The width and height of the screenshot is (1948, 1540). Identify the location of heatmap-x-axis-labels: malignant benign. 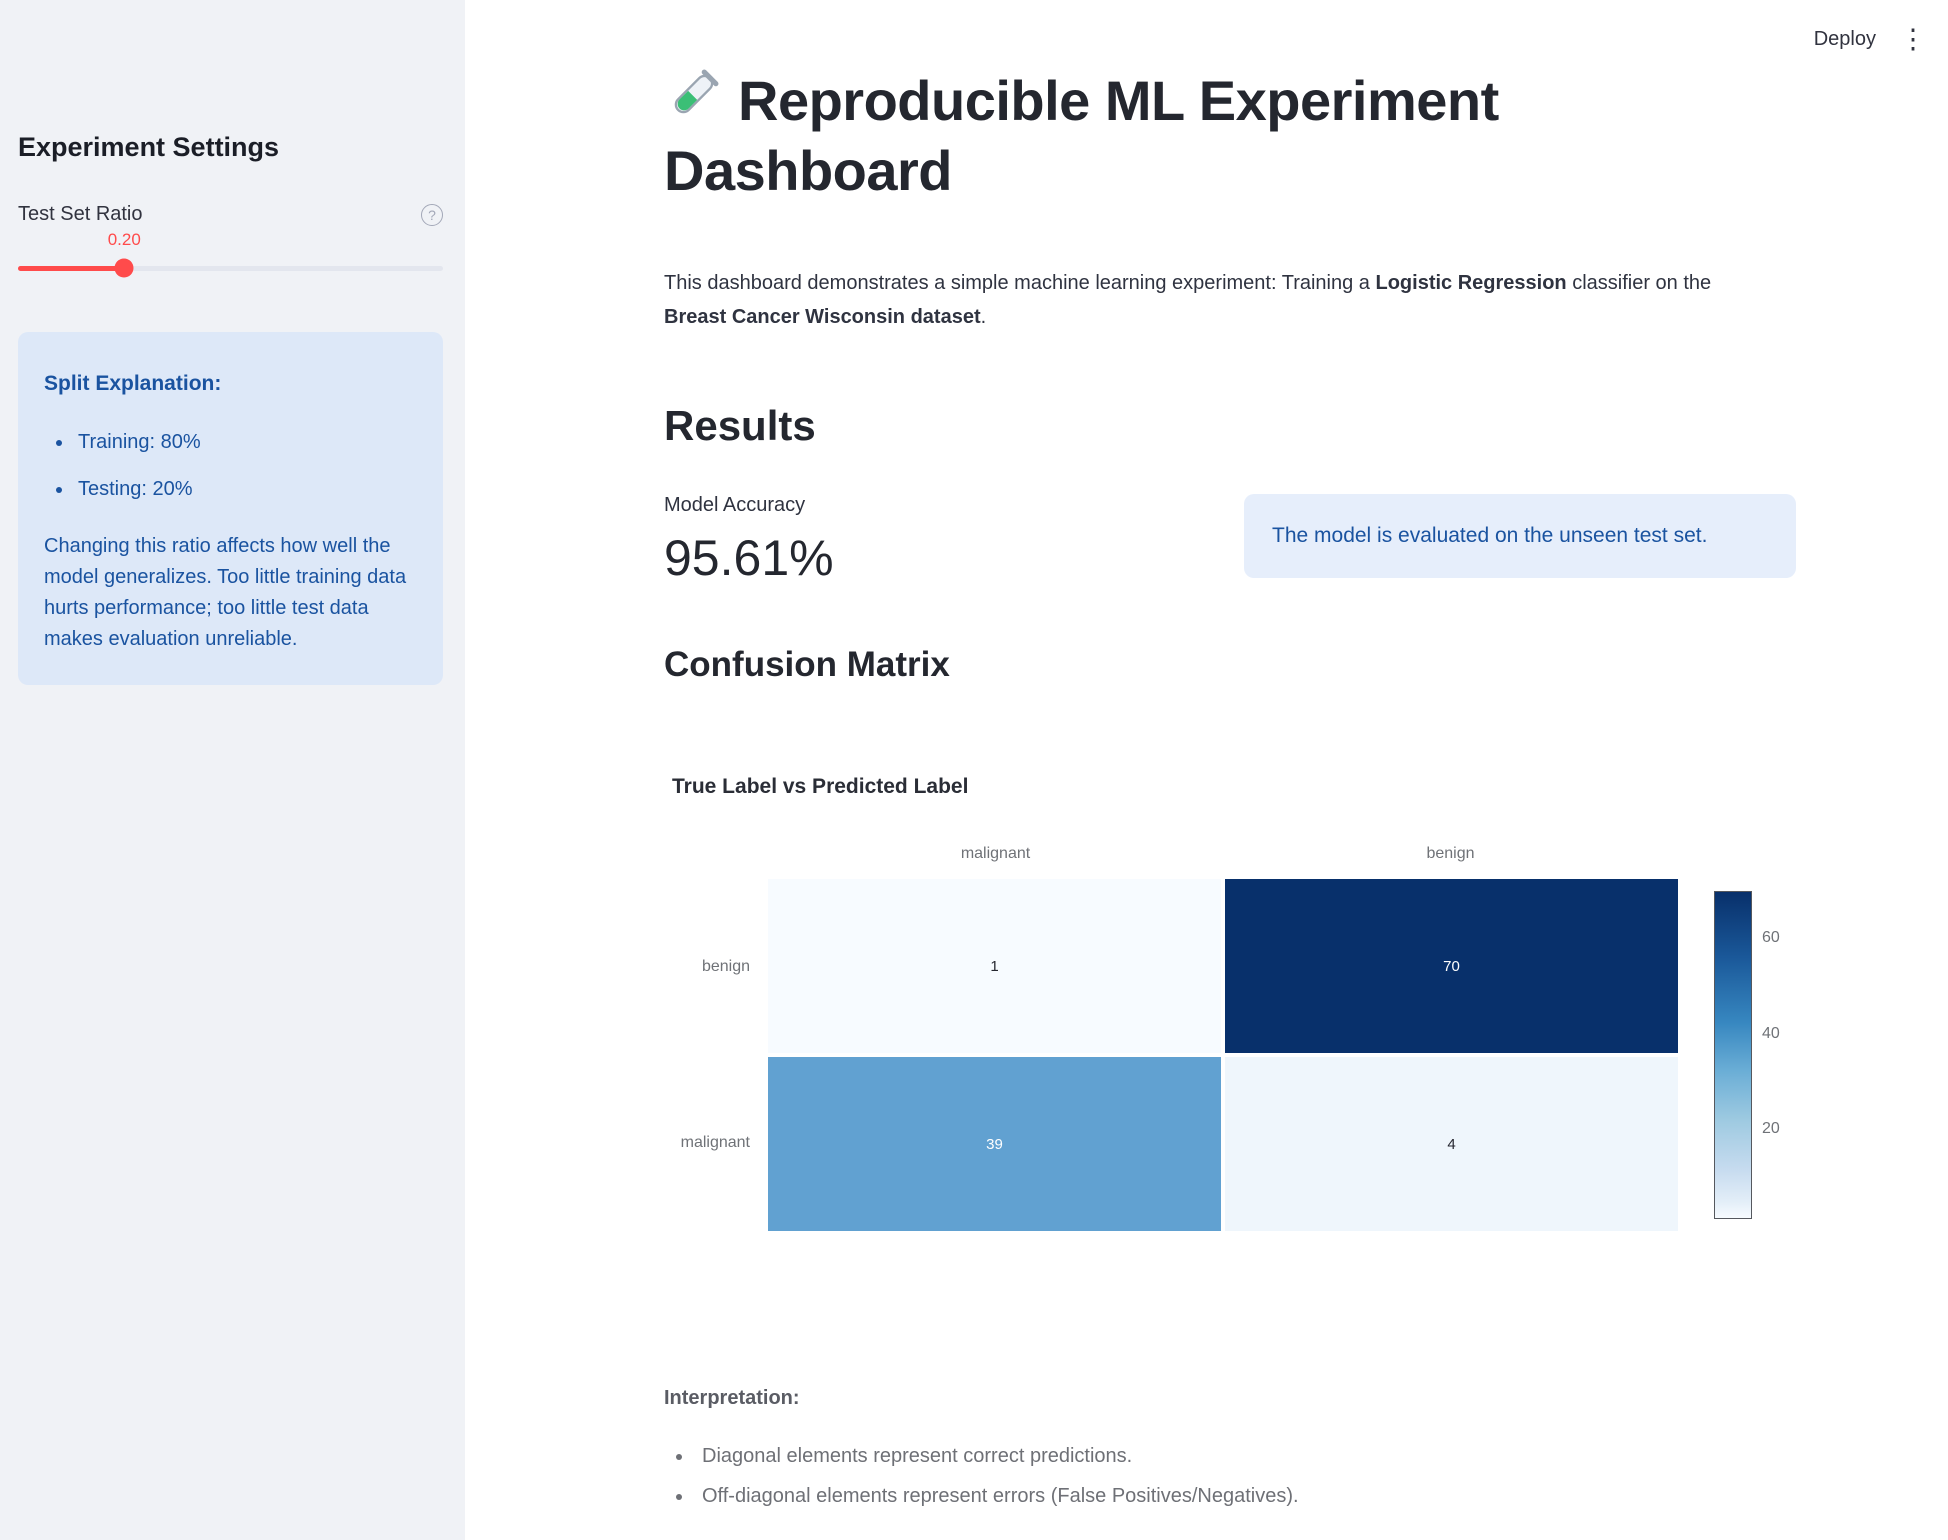
(1282, 858).